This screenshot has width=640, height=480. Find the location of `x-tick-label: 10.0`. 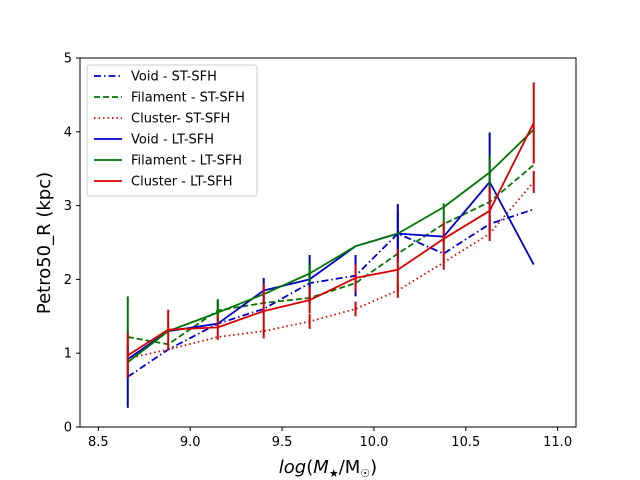

x-tick-label: 10.0 is located at coordinates (373, 442).